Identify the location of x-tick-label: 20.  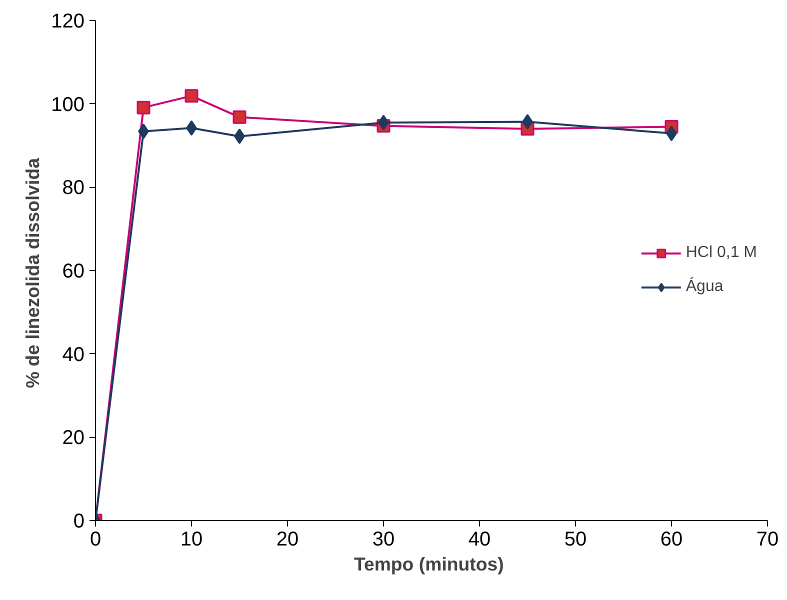
(287, 539).